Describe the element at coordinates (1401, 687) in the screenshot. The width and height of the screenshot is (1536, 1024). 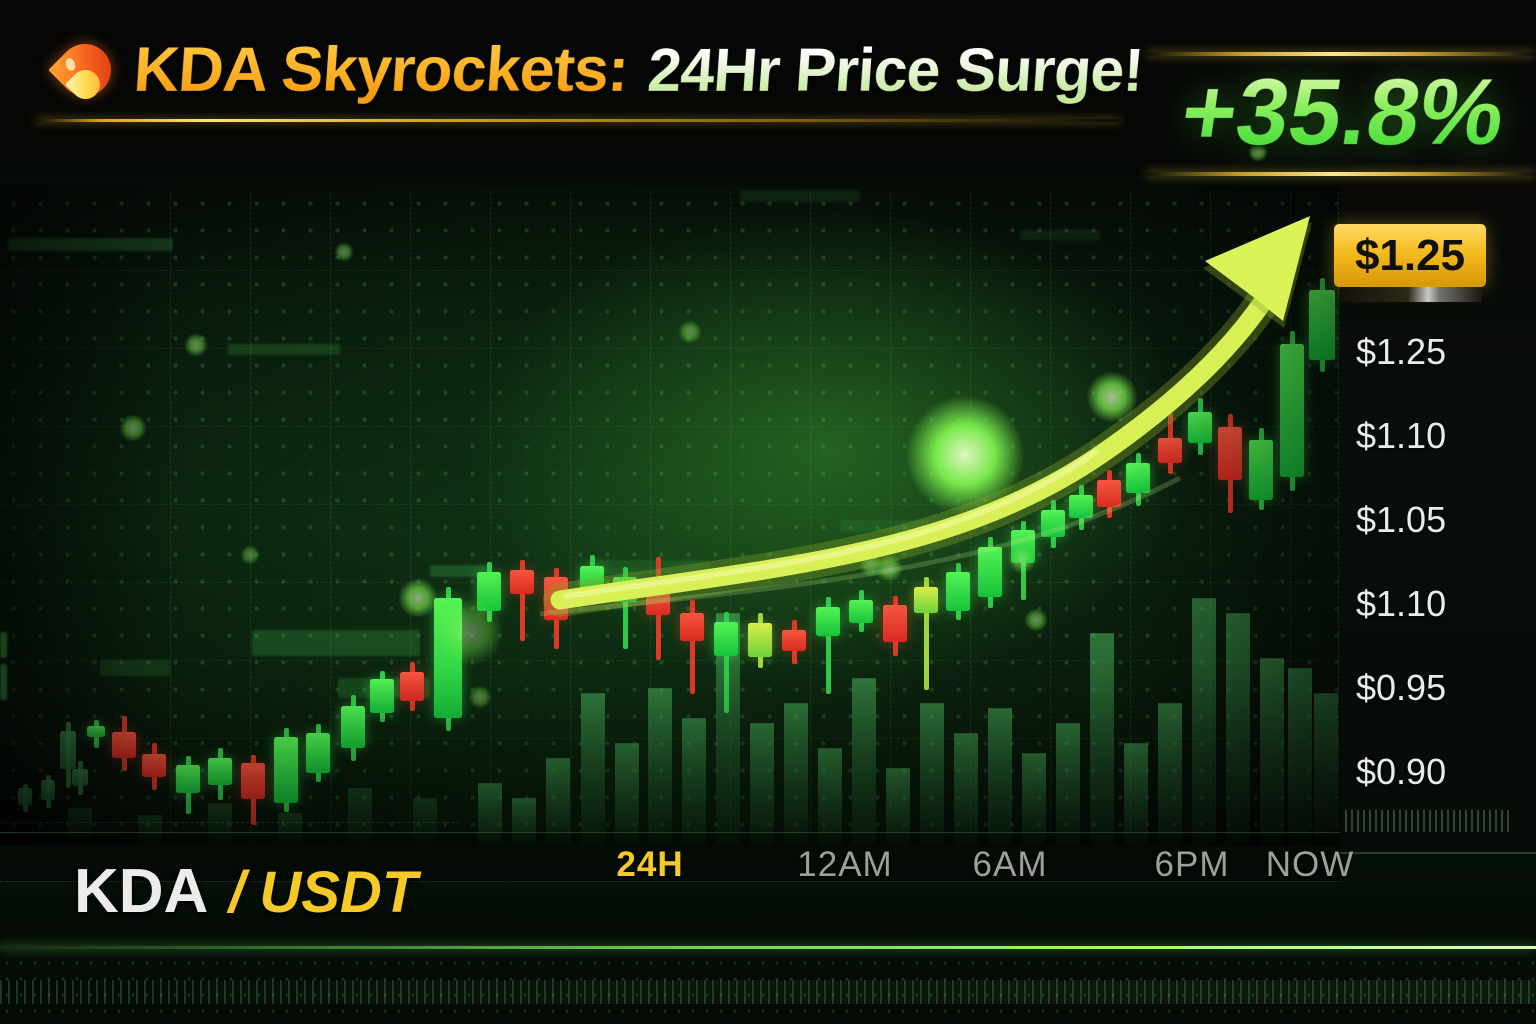
I see `price-axis-label: $0.95` at that location.